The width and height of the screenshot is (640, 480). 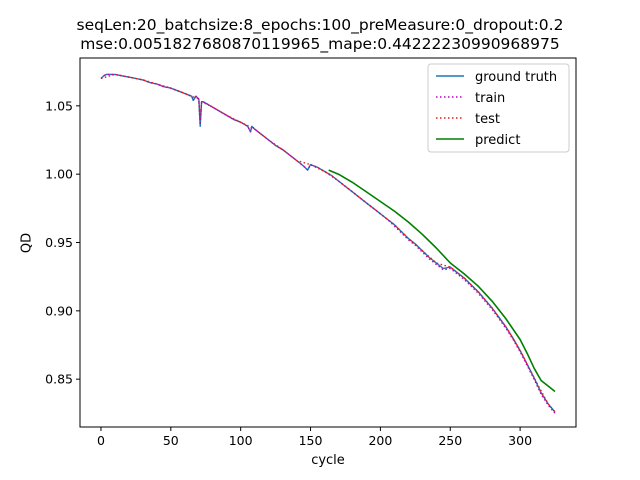 What do you see at coordinates (497, 140) in the screenshot?
I see `legend-label-predict: predict` at bounding box center [497, 140].